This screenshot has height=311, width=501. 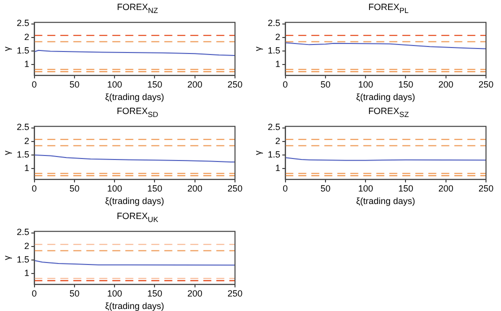 I want to click on chart-title: FOREX$_{SD}$, so click(x=138, y=113).